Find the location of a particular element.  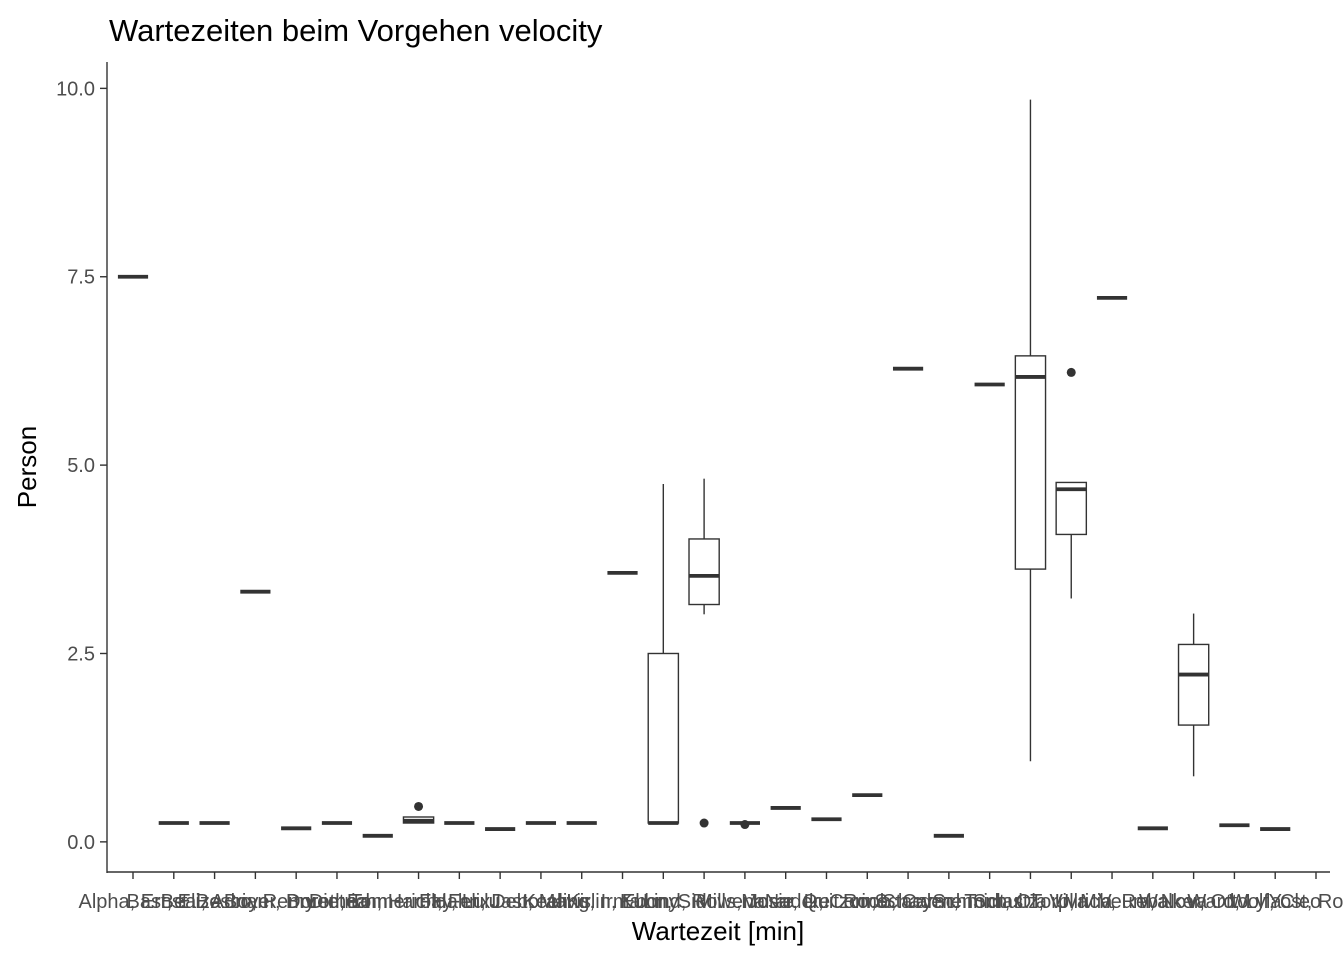

x-tick-label: Kirlin, Ebony is located at coordinates (622, 902).